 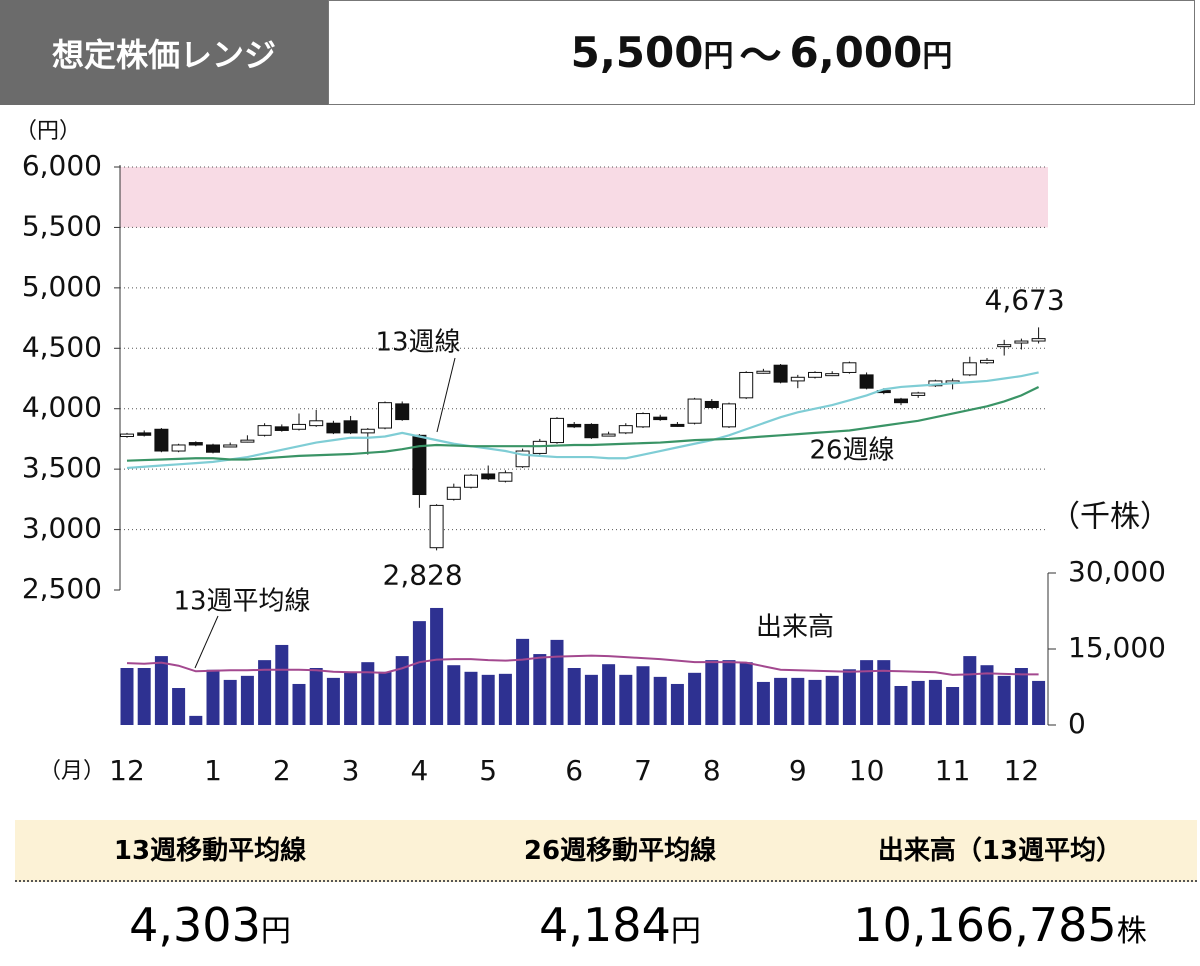 I want to click on leader-line, so click(x=206, y=642).